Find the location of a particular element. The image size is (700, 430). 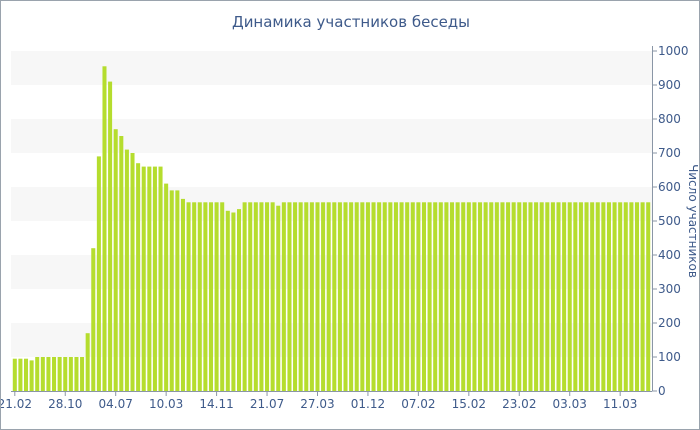

x-tick-label: 27.03 is located at coordinates (317, 404).